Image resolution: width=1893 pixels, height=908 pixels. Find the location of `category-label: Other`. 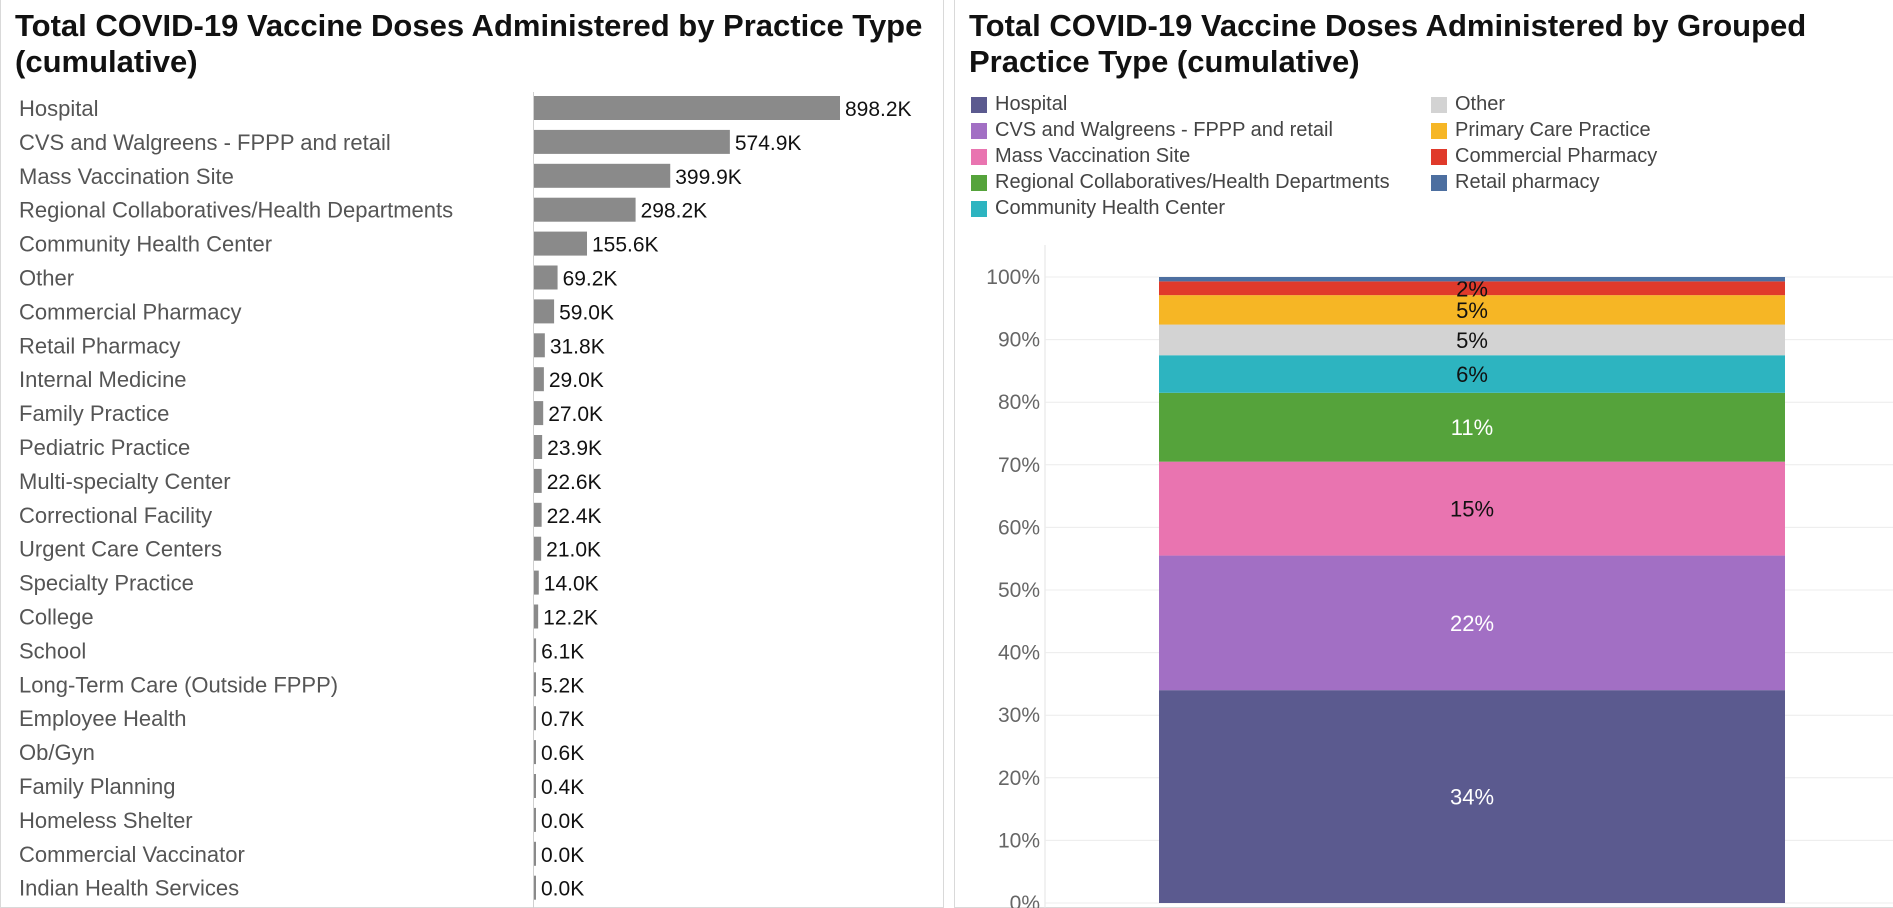

category-label: Other is located at coordinates (46, 278).